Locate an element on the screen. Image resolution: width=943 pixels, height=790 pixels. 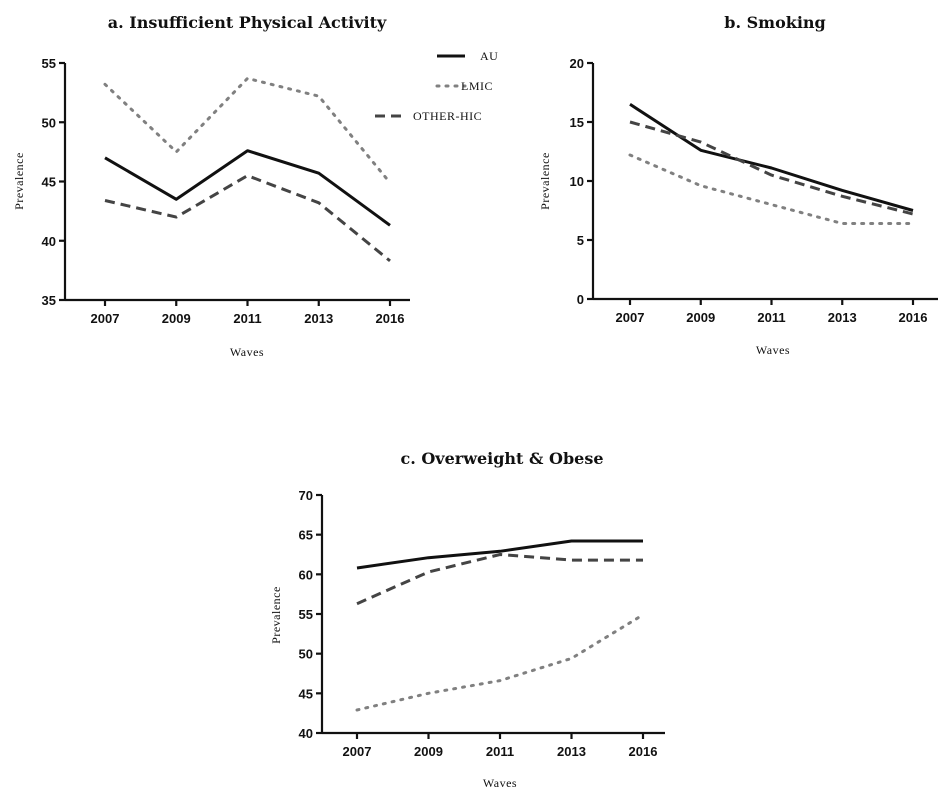
panel-a-x-tick-label: 2009 is located at coordinates (176, 318).